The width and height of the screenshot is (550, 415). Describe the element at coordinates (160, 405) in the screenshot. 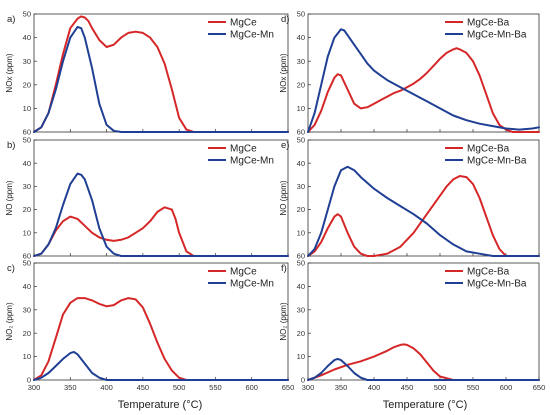

I see `x-axis-label-left: Temperature (°C)` at that location.